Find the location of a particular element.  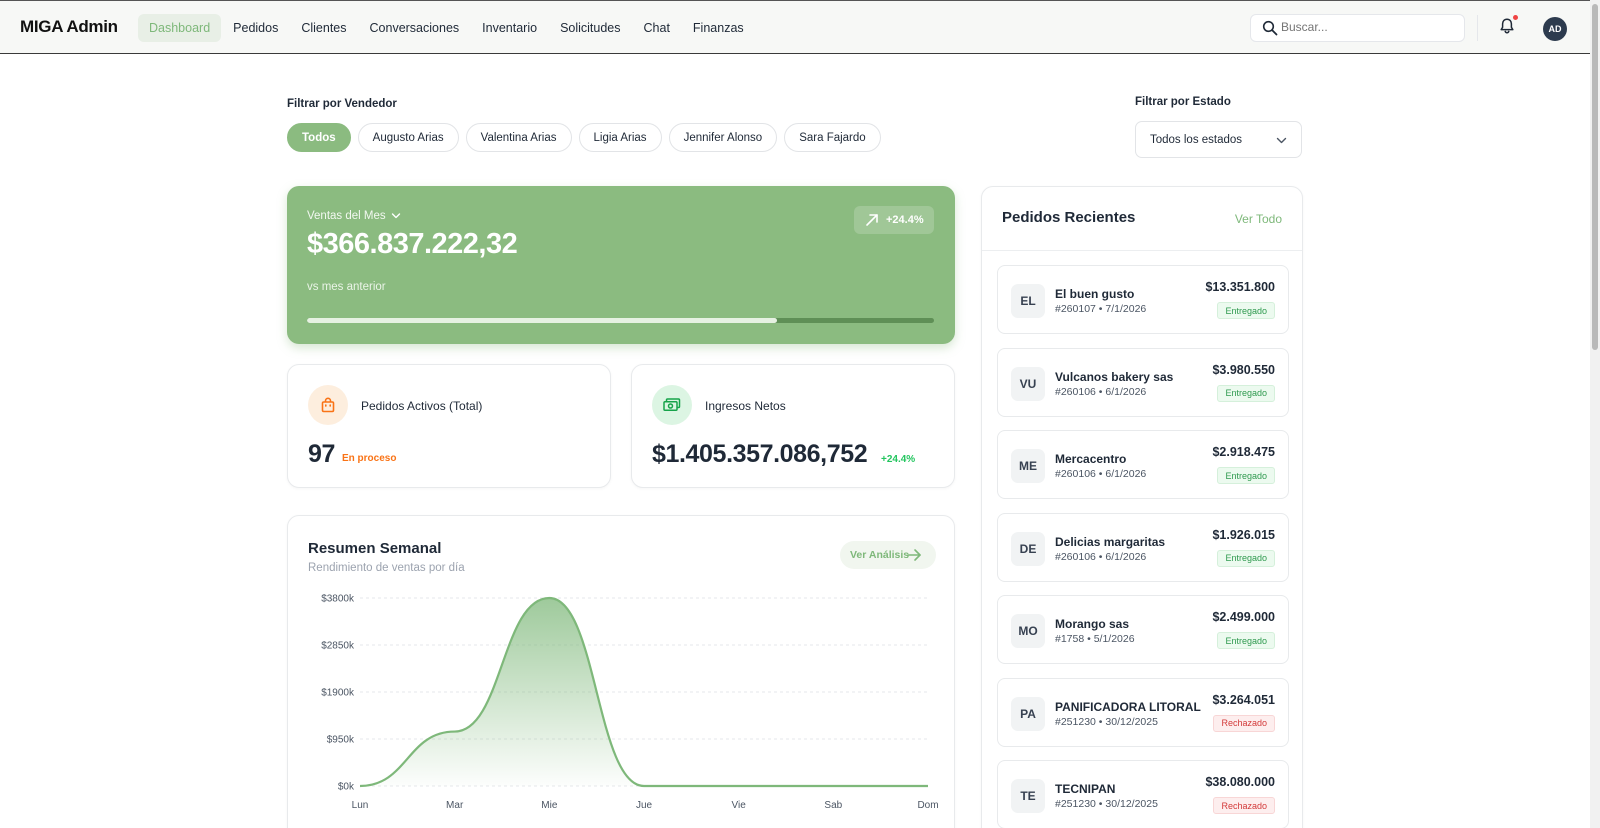

vendor-chip-jennifer-alonso: Jennifer Alonso is located at coordinates (723, 137).